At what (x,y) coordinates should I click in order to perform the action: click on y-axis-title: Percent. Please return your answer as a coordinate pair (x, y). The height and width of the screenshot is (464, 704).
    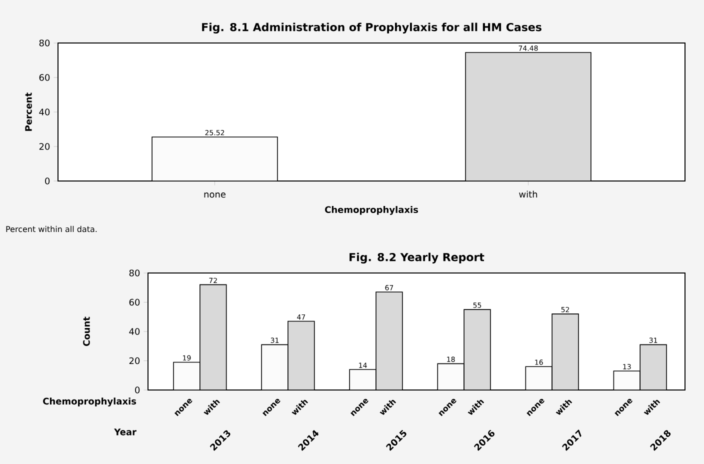
    Looking at the image, I should click on (28, 111).